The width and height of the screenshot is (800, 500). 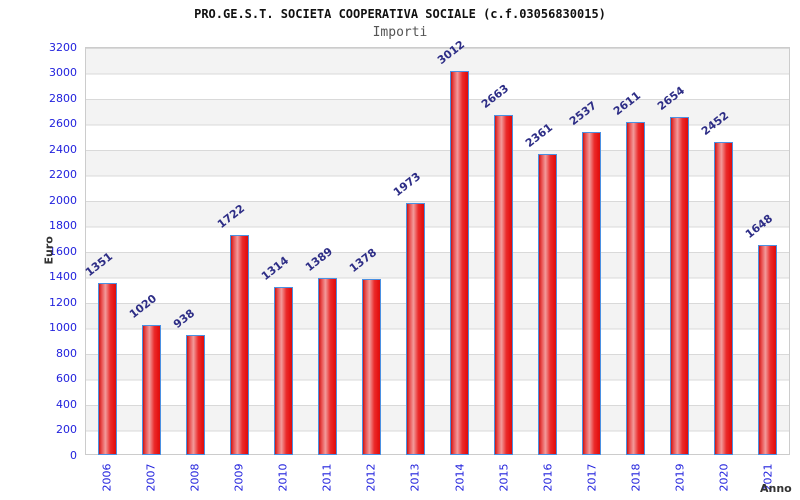 I want to click on y-tick-label-3000: 3000, so click(x=63, y=72).